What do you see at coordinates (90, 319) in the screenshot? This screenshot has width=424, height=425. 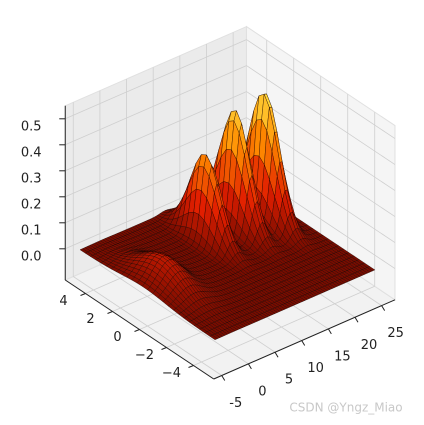 I see `y-tick-label: 2` at bounding box center [90, 319].